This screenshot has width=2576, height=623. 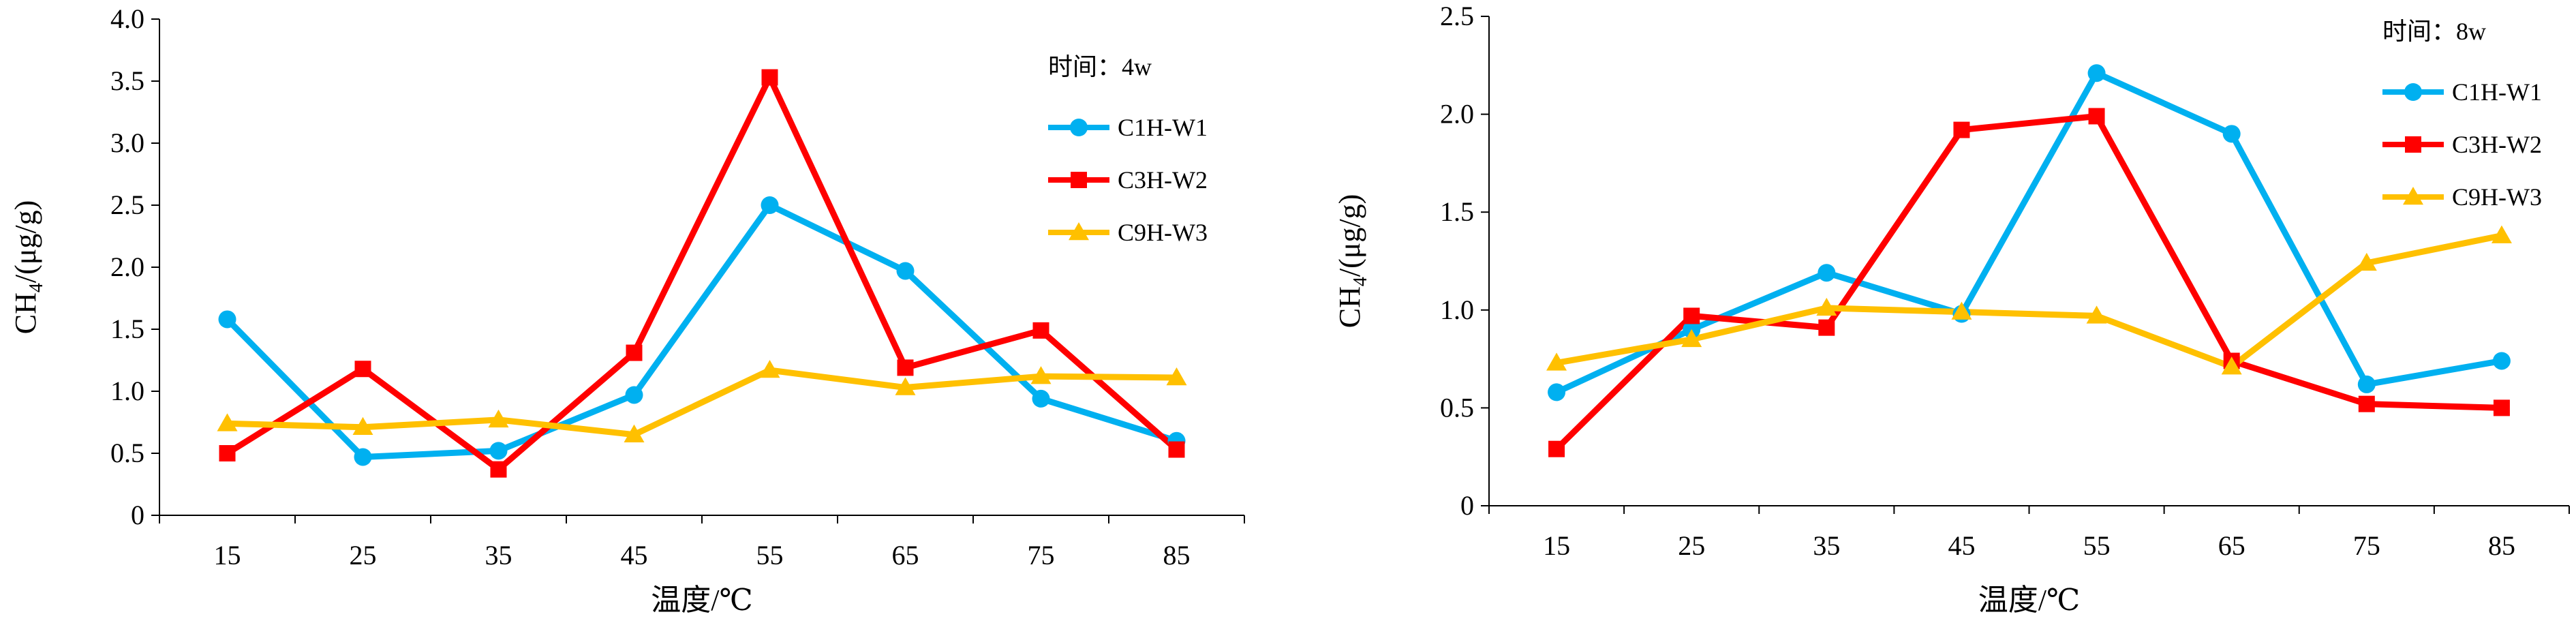 What do you see at coordinates (127, 142) in the screenshot?
I see `y-tick-label: 3.0` at bounding box center [127, 142].